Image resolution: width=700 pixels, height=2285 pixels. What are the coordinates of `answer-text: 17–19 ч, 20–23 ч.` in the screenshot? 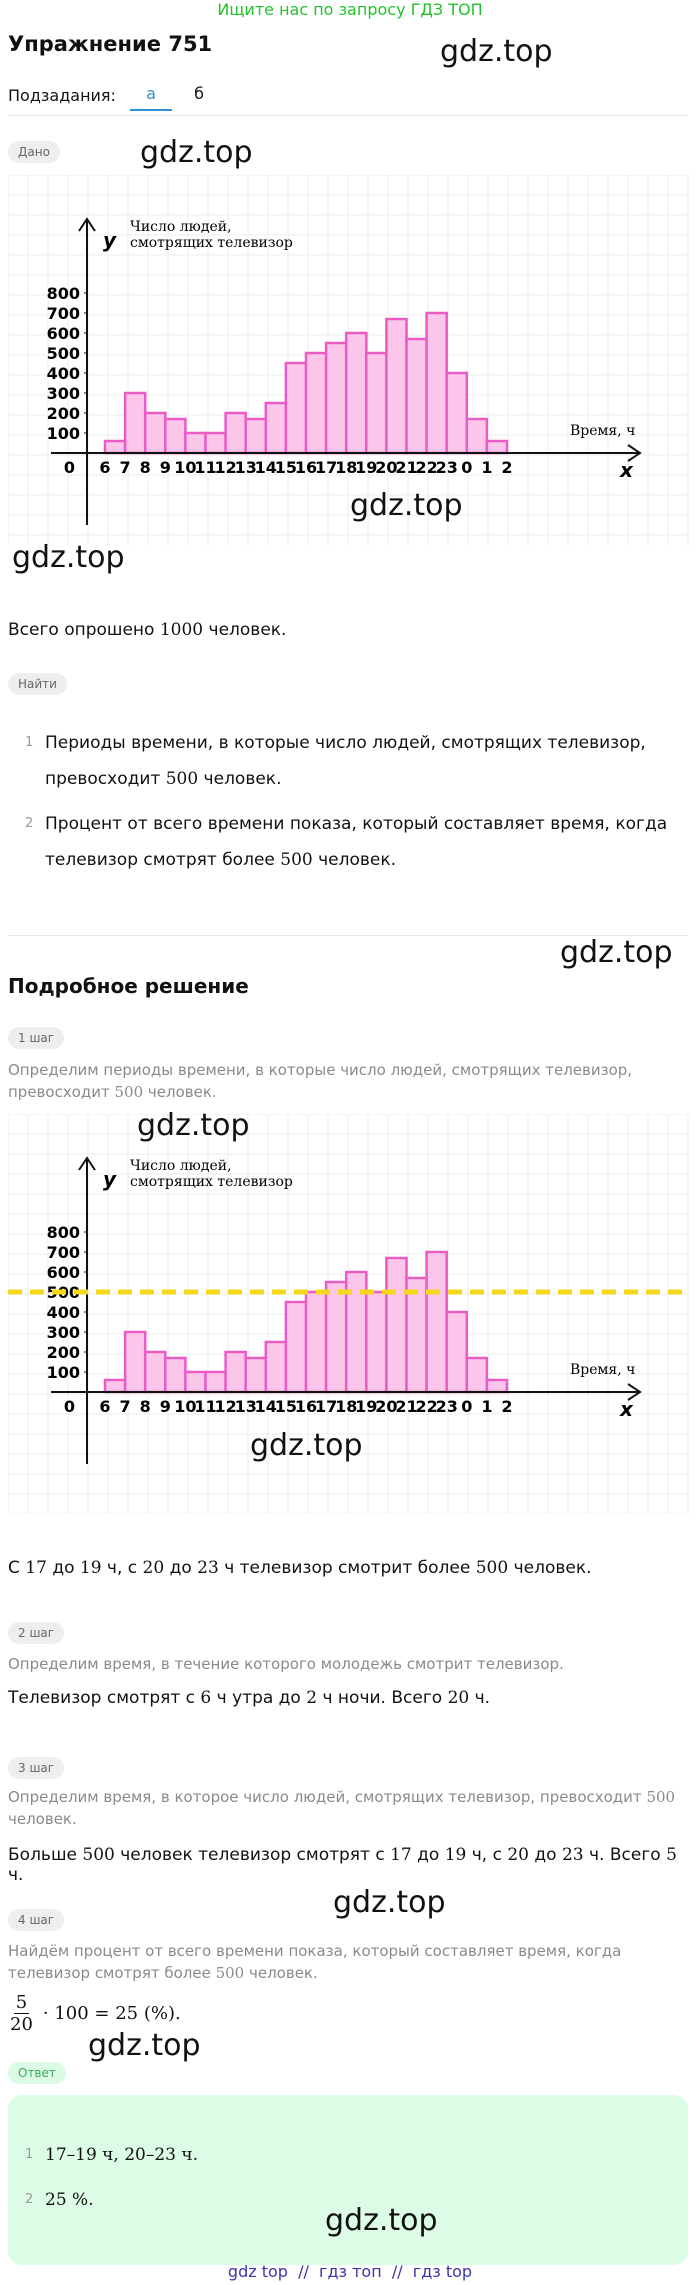 It's located at (122, 2155).